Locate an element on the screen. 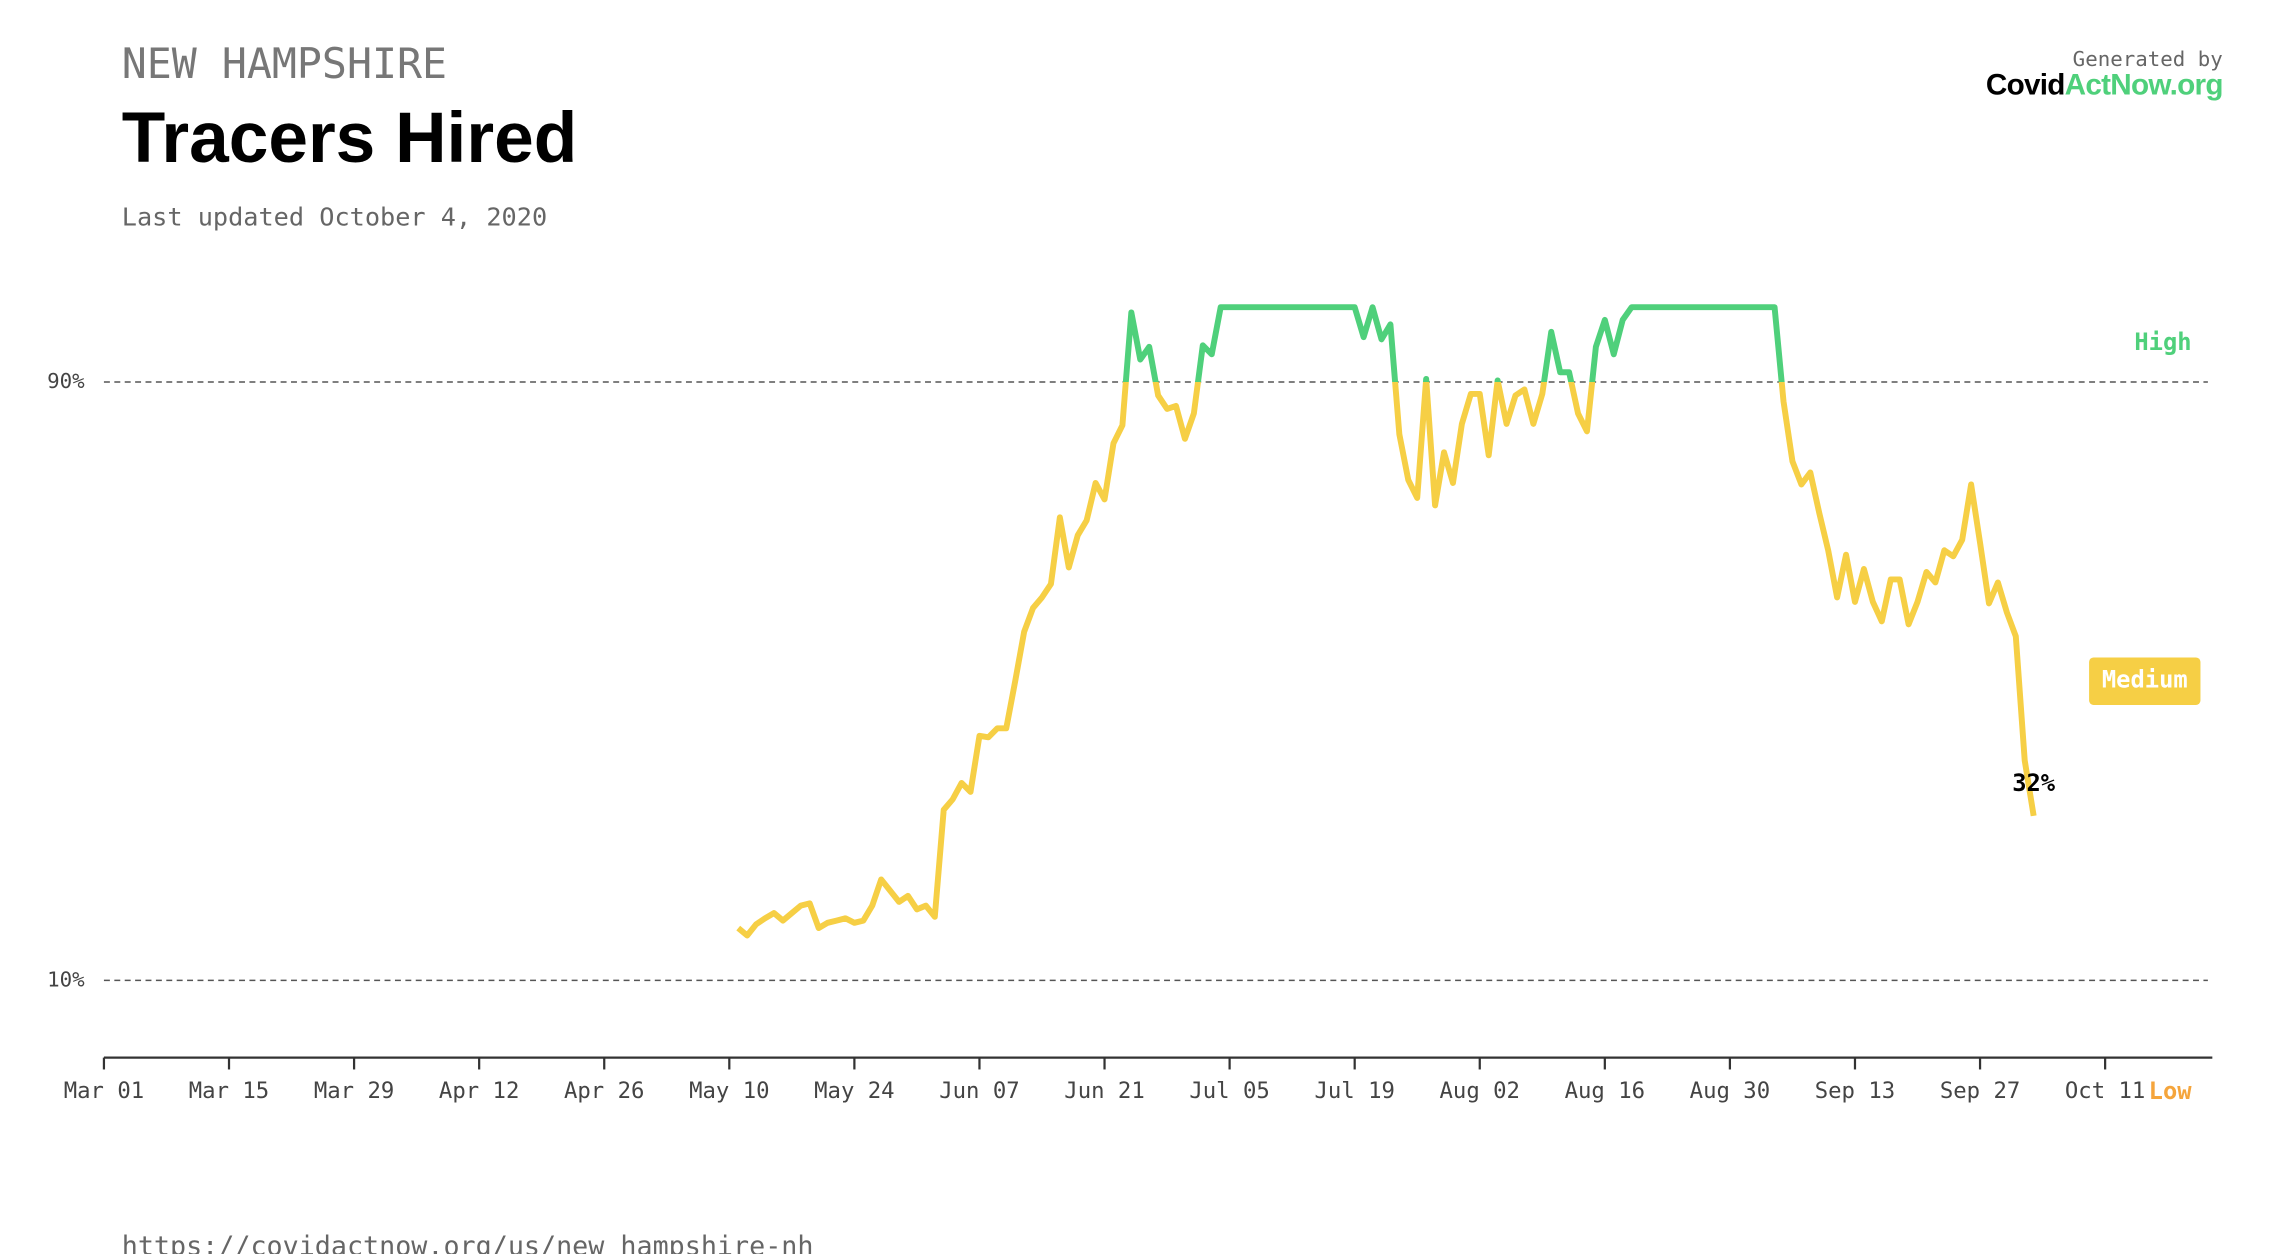 Image resolution: width=2294 pixels, height=1254 pixels. x-tick-label: Sep 13 is located at coordinates (1855, 1091).